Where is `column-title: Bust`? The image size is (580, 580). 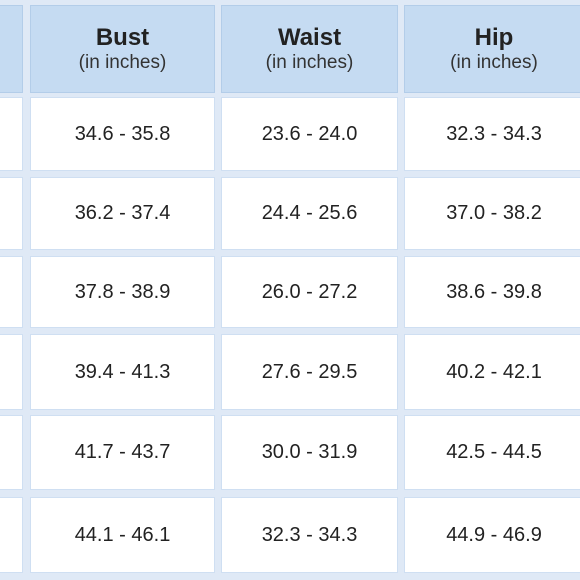
column-title: Bust is located at coordinates (122, 37).